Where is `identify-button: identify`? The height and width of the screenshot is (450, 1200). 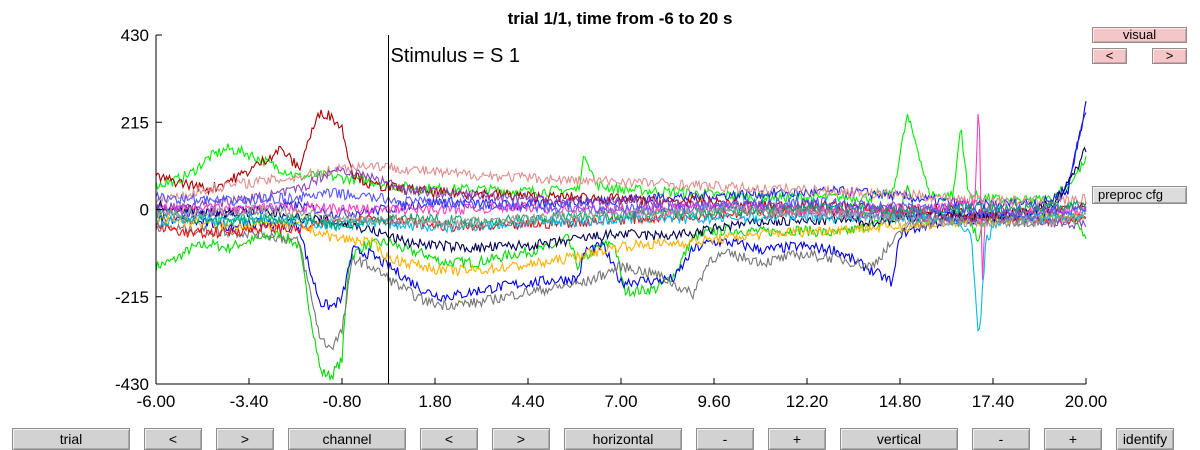 identify-button: identify is located at coordinates (1145, 439).